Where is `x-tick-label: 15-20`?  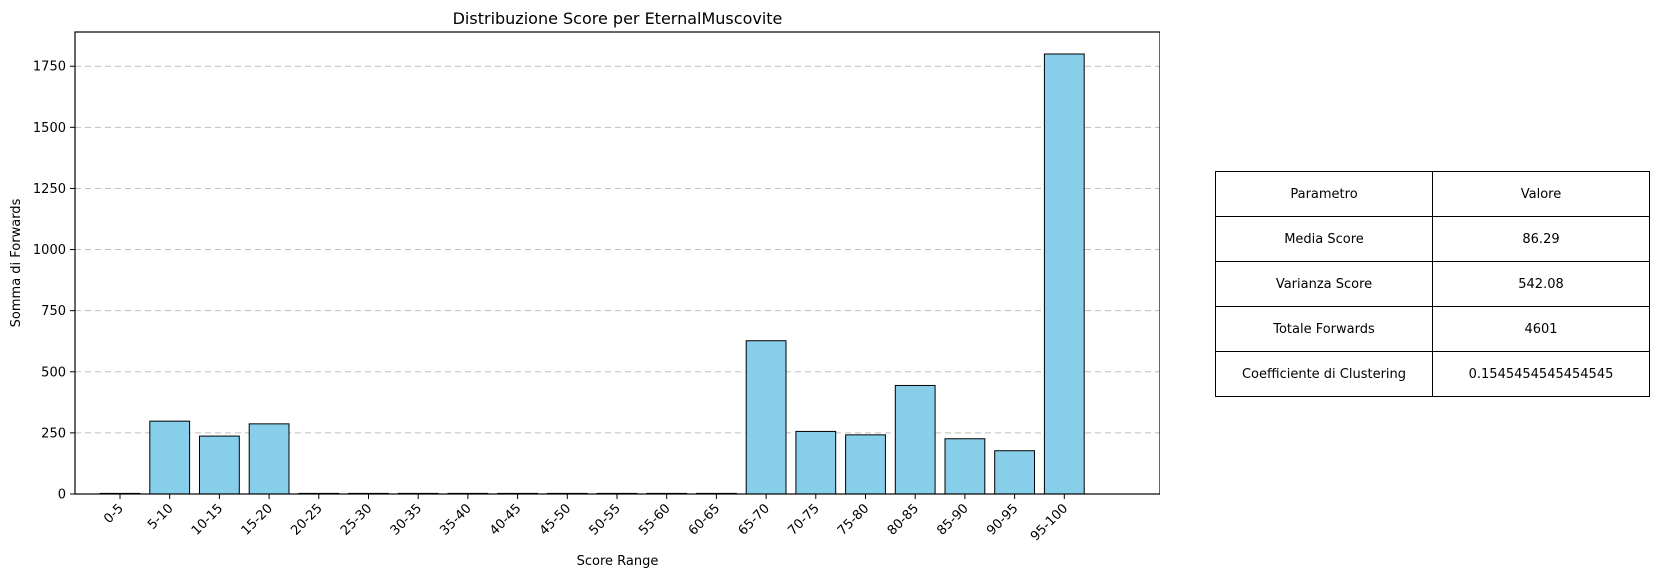 x-tick-label: 15-20 is located at coordinates (257, 519).